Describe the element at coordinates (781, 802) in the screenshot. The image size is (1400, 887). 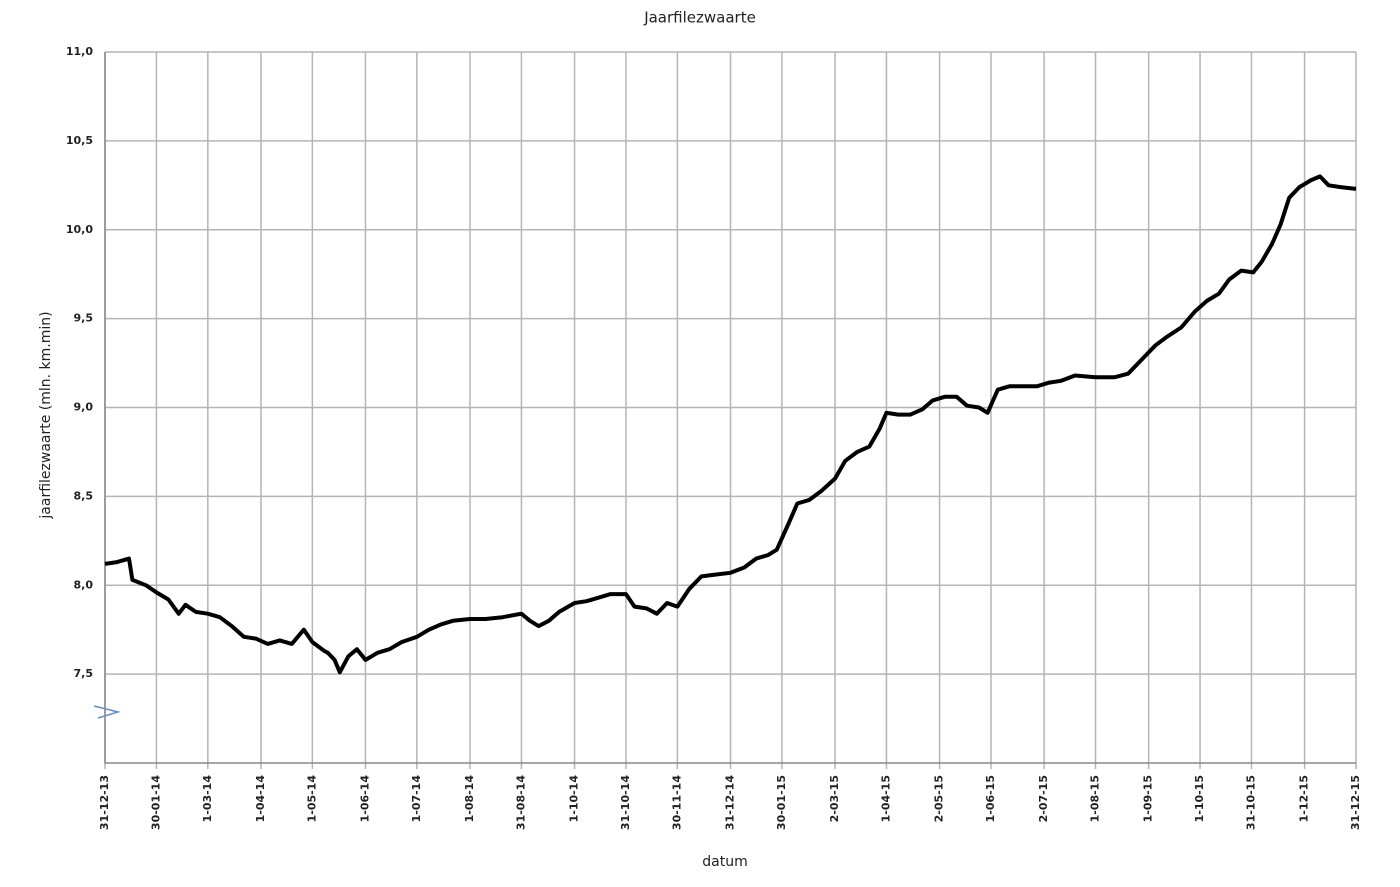
I see `x-tick-label: 30-01-15` at that location.